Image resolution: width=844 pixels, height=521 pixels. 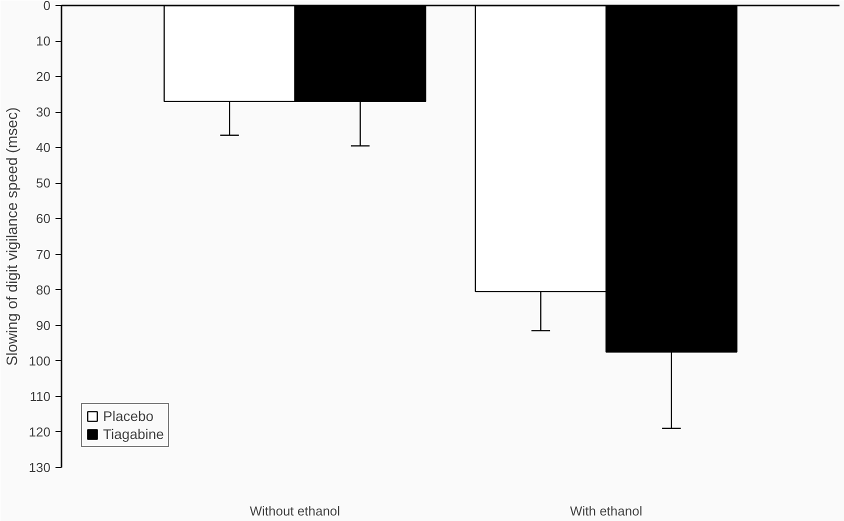 What do you see at coordinates (133, 434) in the screenshot?
I see `legend-label: Tiagabine` at bounding box center [133, 434].